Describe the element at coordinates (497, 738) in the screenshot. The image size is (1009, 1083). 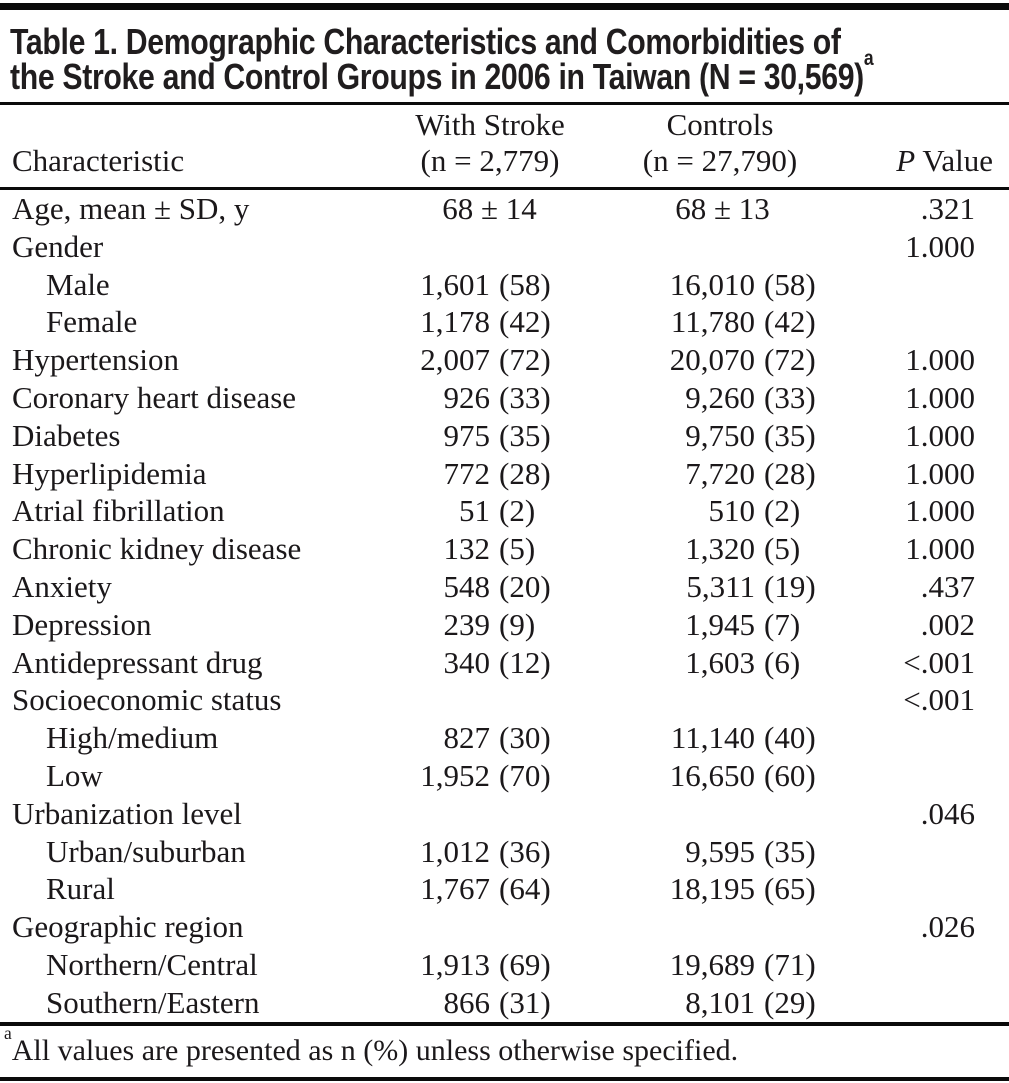
I see `with-stroke-cell: 827 (30)` at that location.